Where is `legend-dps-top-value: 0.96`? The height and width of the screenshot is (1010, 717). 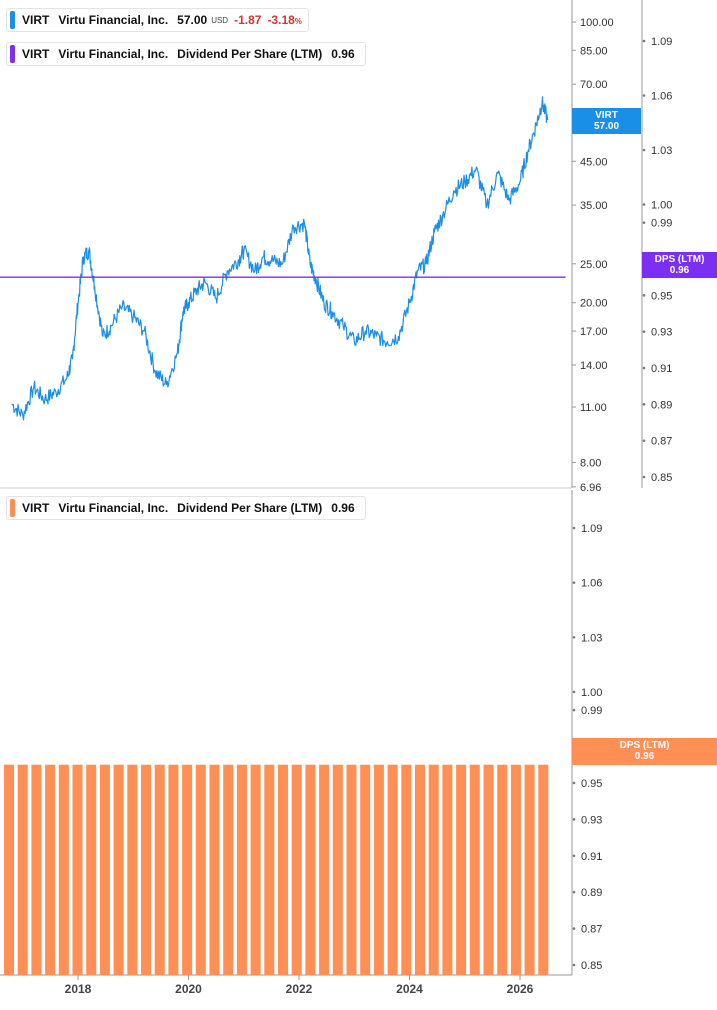
legend-dps-top-value: 0.96 is located at coordinates (343, 54).